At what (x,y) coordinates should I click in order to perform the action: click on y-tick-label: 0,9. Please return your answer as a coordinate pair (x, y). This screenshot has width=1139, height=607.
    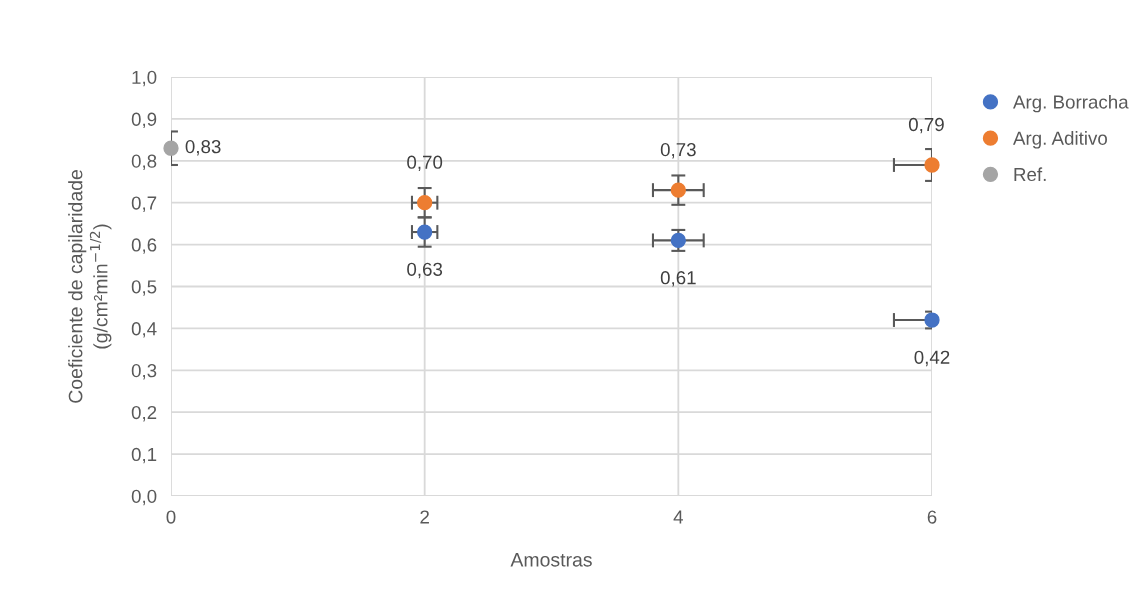
    Looking at the image, I should click on (144, 120).